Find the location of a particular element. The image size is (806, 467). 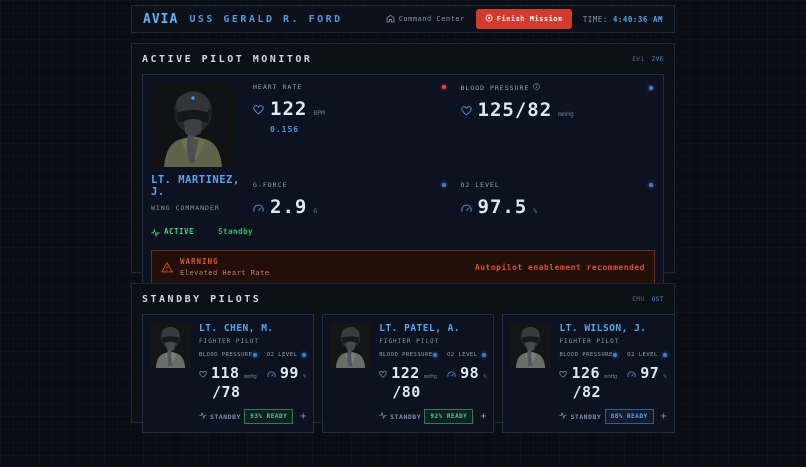

o2-label: O2 LEVEL is located at coordinates (642, 355).